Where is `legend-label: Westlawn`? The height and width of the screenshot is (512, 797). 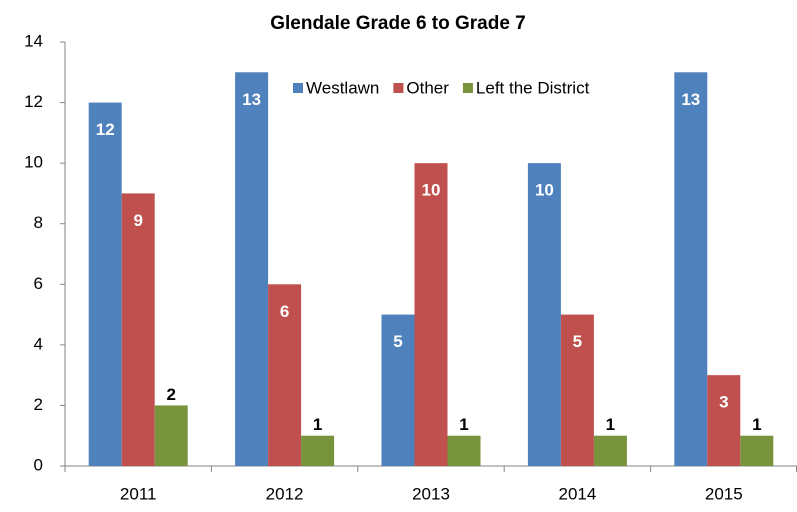
legend-label: Westlawn is located at coordinates (342, 87).